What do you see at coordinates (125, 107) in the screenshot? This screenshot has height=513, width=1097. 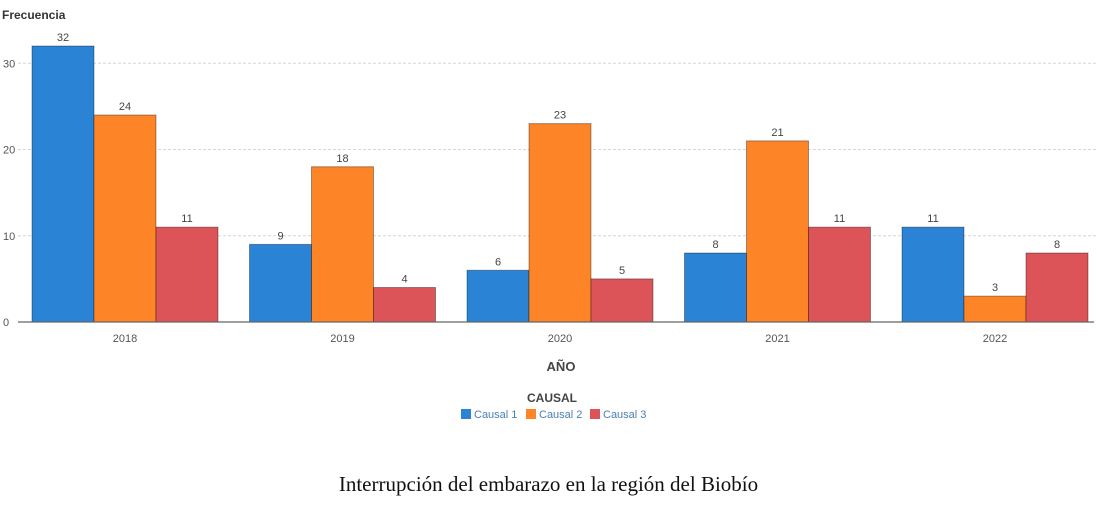 I see `data-label: 24` at bounding box center [125, 107].